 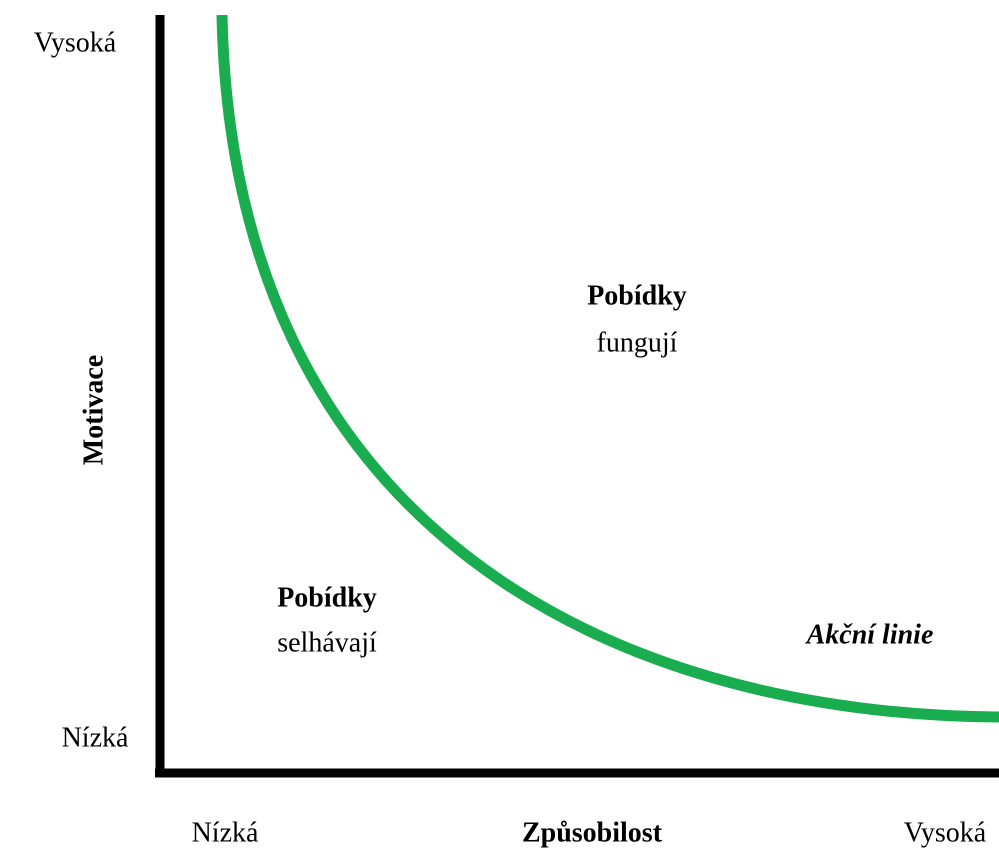 What do you see at coordinates (95, 737) in the screenshot?
I see `y-low-label: Nízká` at bounding box center [95, 737].